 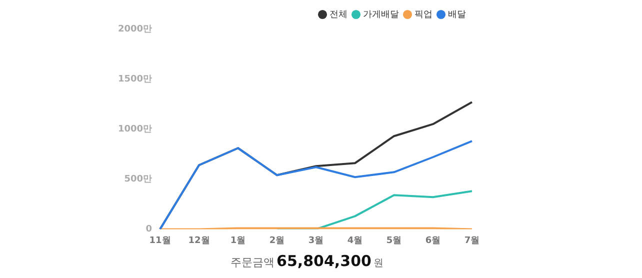 What do you see at coordinates (277, 241) in the screenshot?
I see `x-tick-label: 2월` at bounding box center [277, 241].